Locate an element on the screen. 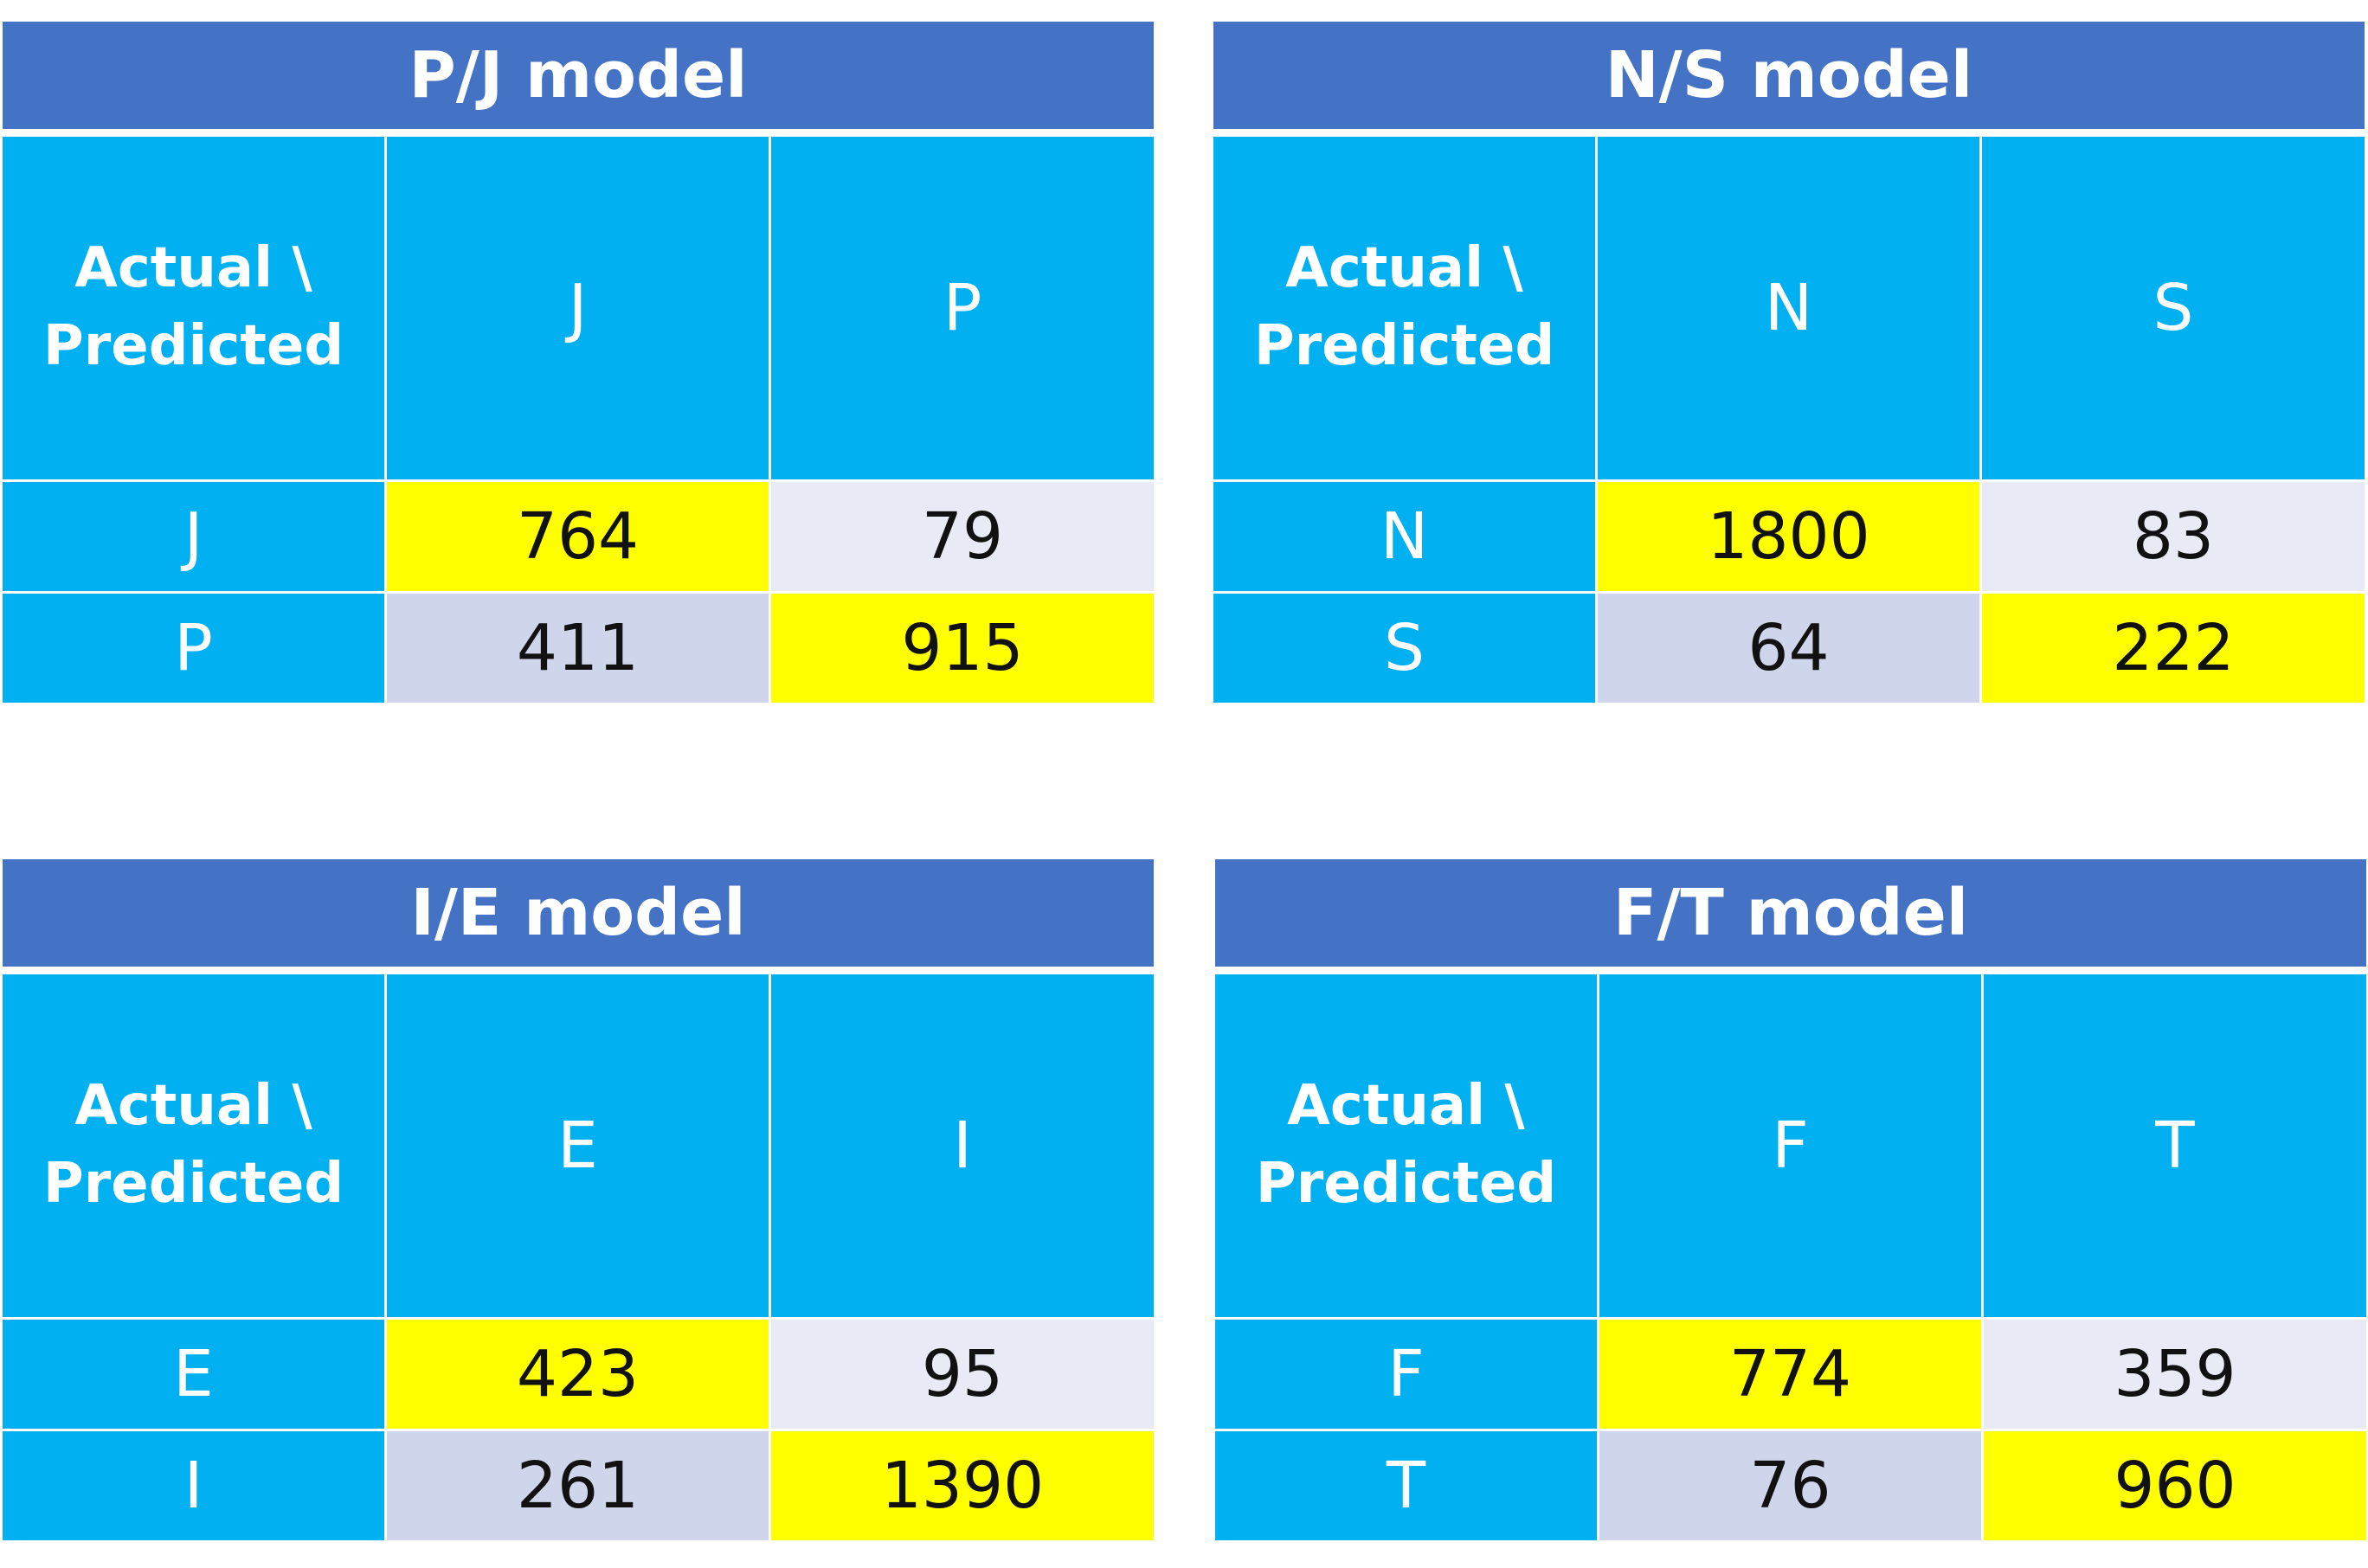 This screenshot has height=1568, width=2368. matrix-title: I/E model is located at coordinates (578, 916).